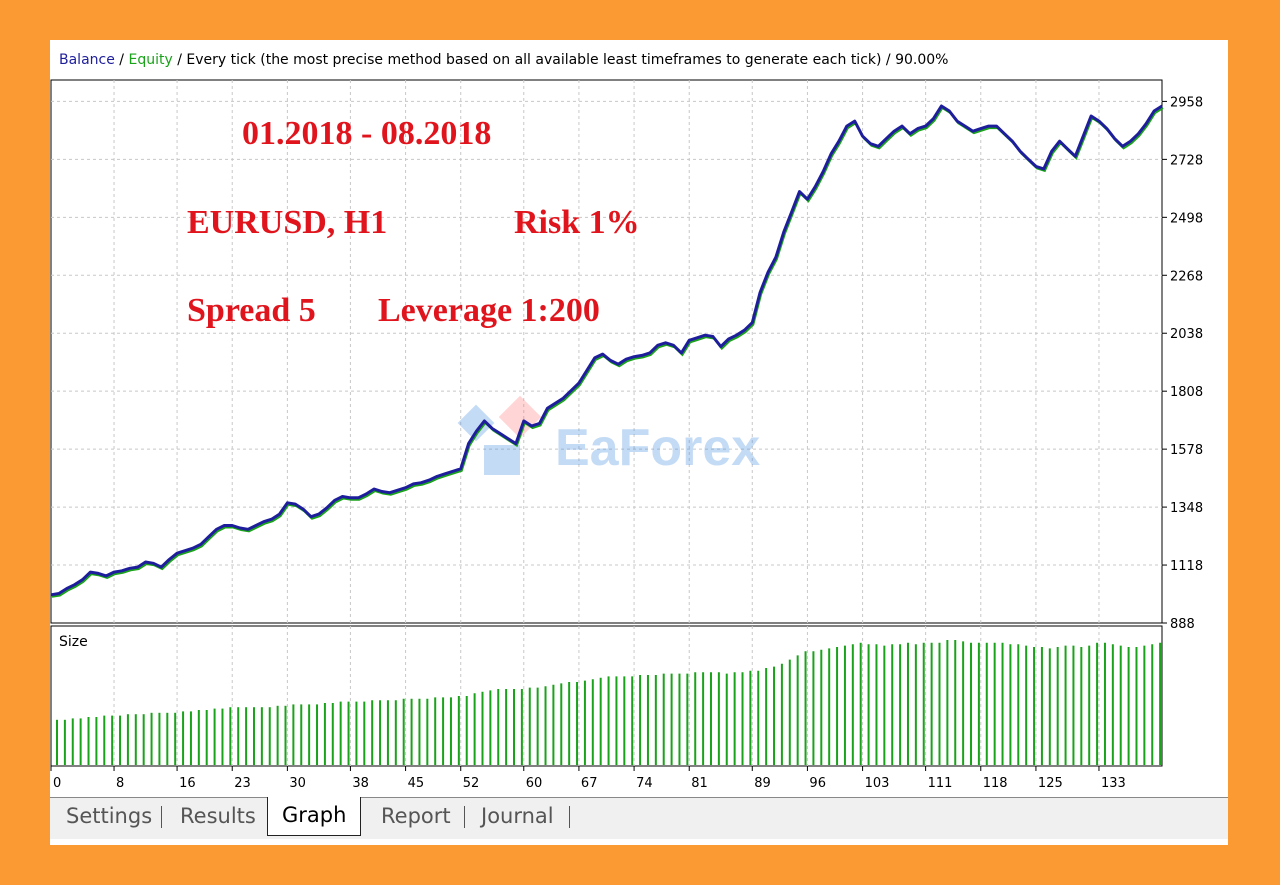  I want to click on x-tick-label: 38, so click(360, 783).